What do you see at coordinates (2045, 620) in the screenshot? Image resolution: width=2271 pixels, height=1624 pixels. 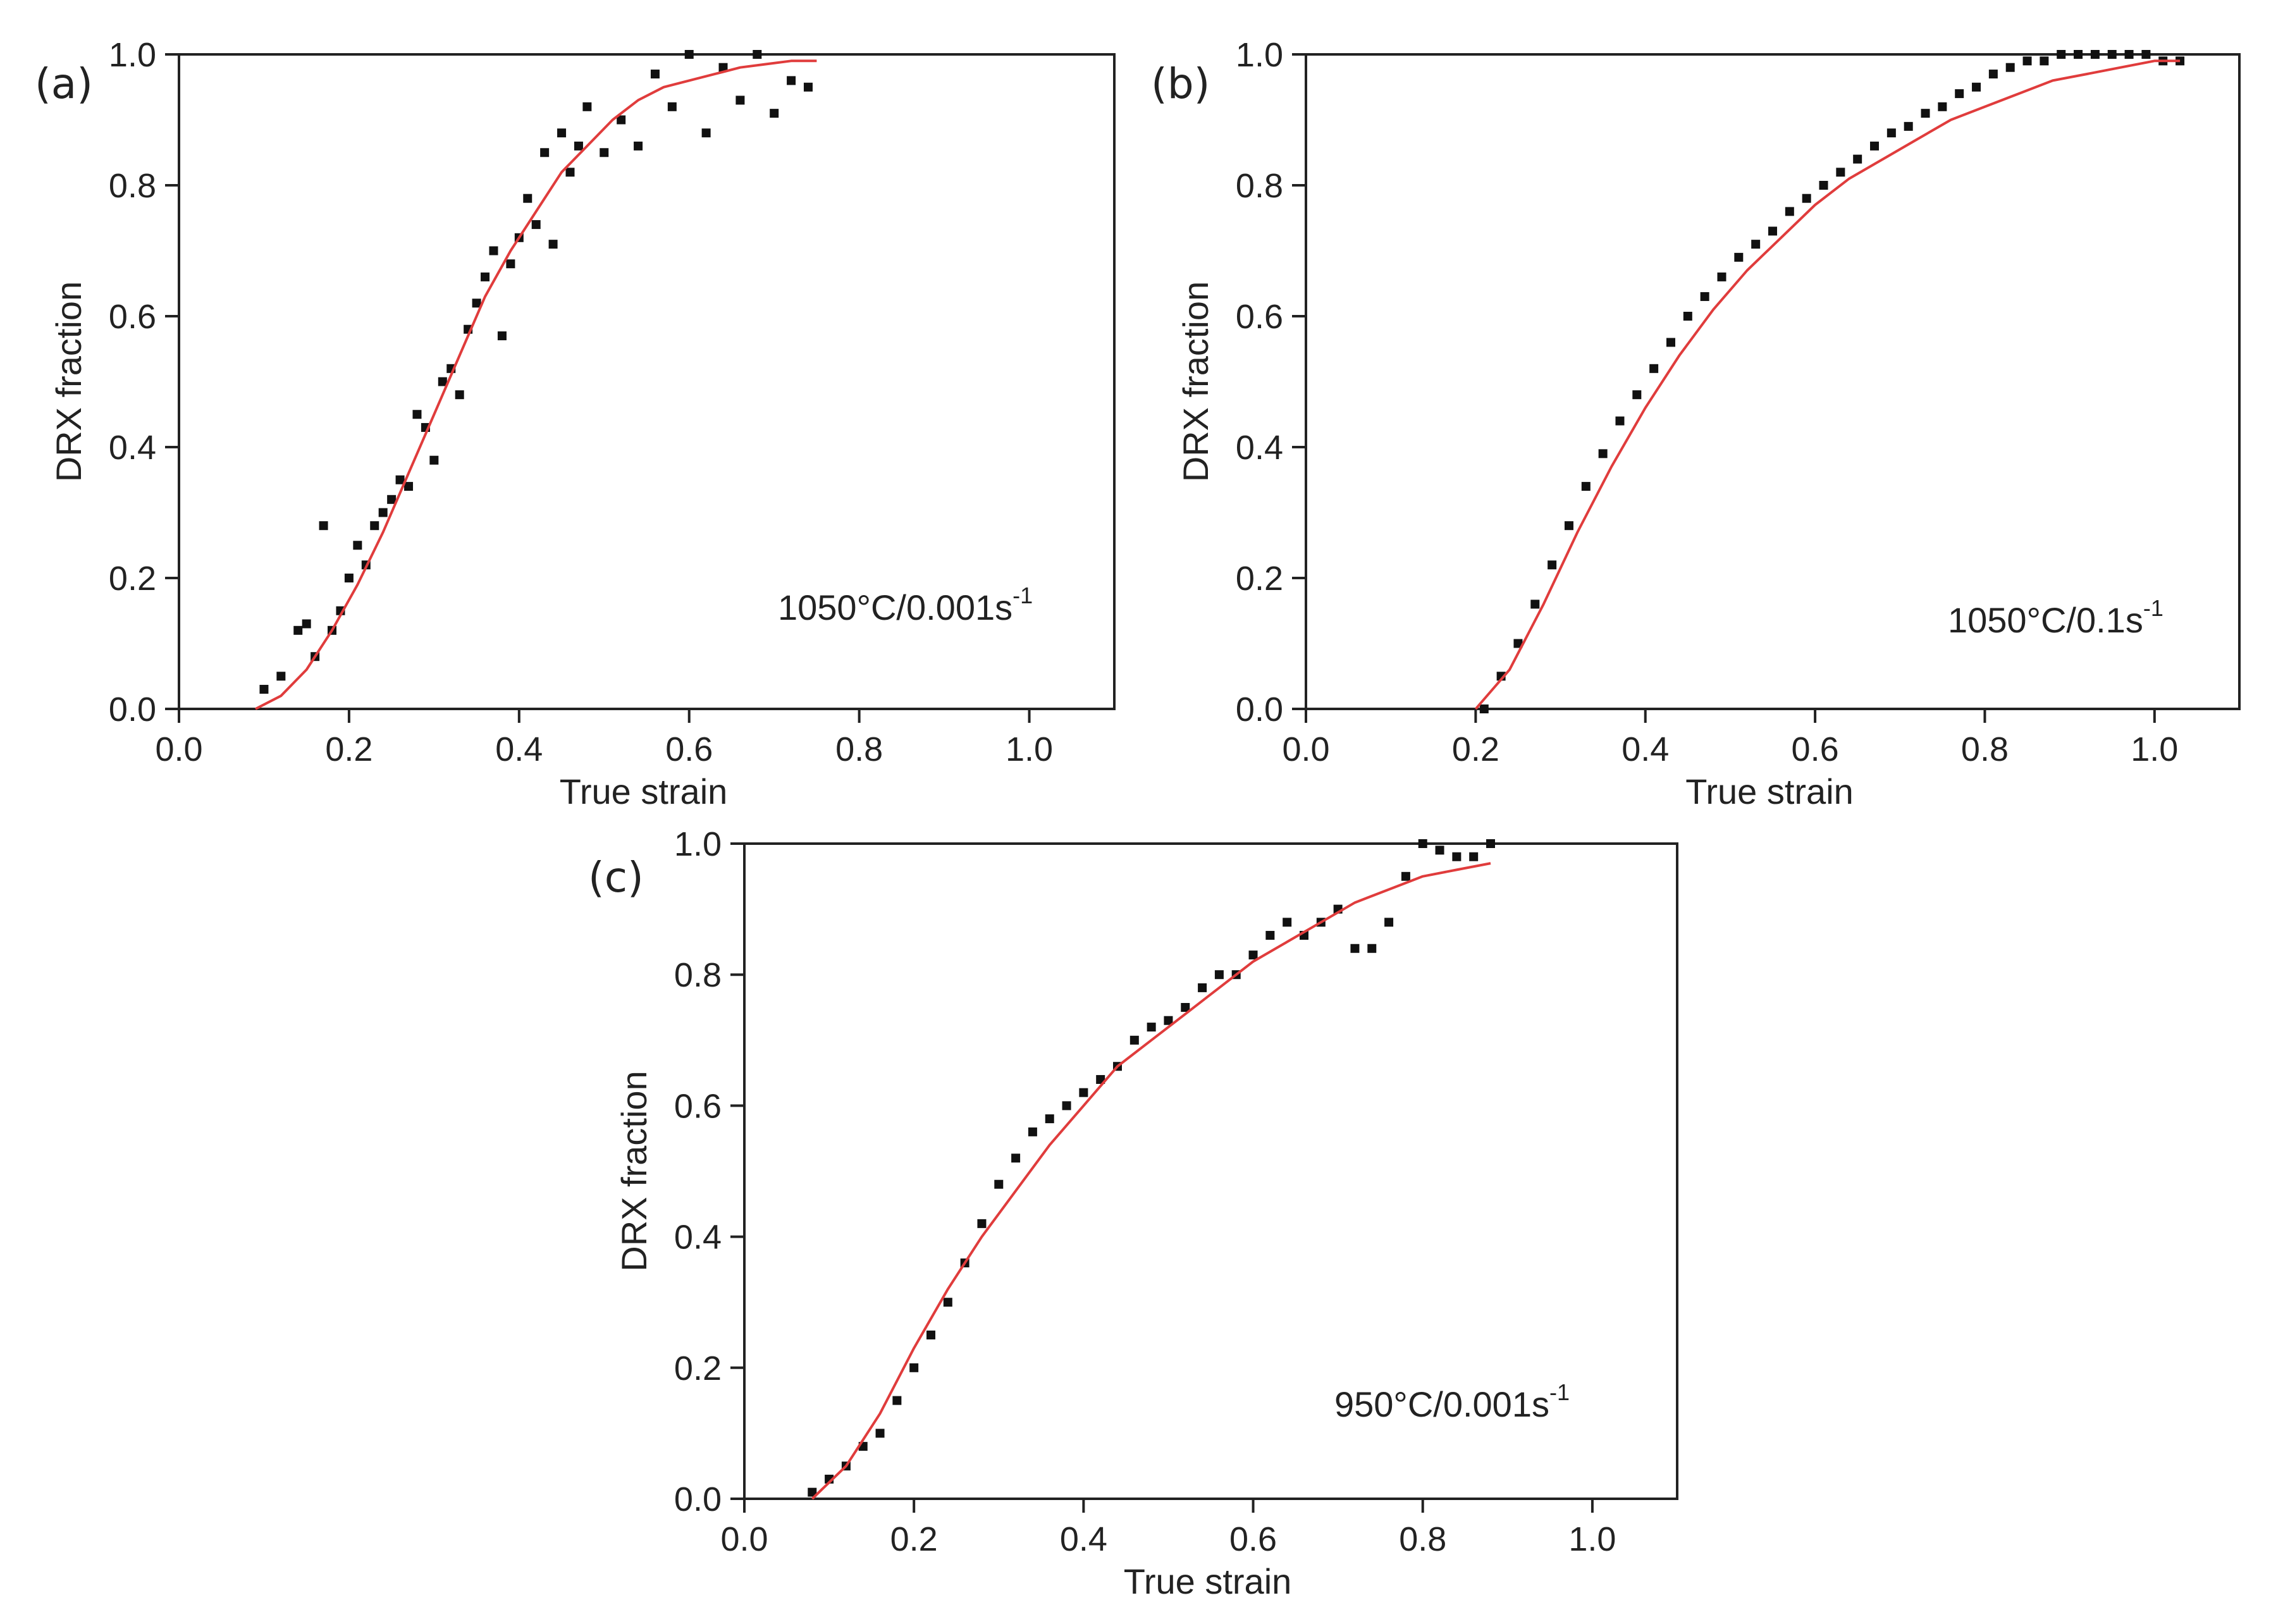 I see `condition-text: 1050°C/0.1s` at bounding box center [2045, 620].